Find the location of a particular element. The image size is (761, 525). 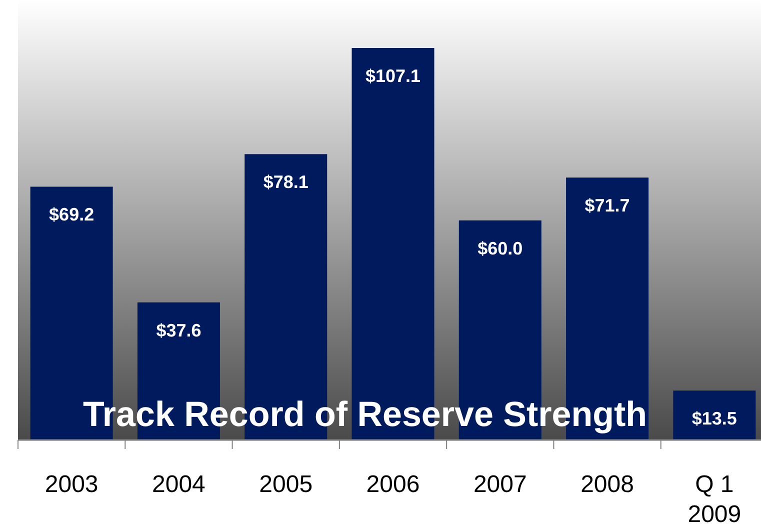

data-label: $60.0 is located at coordinates (500, 248).